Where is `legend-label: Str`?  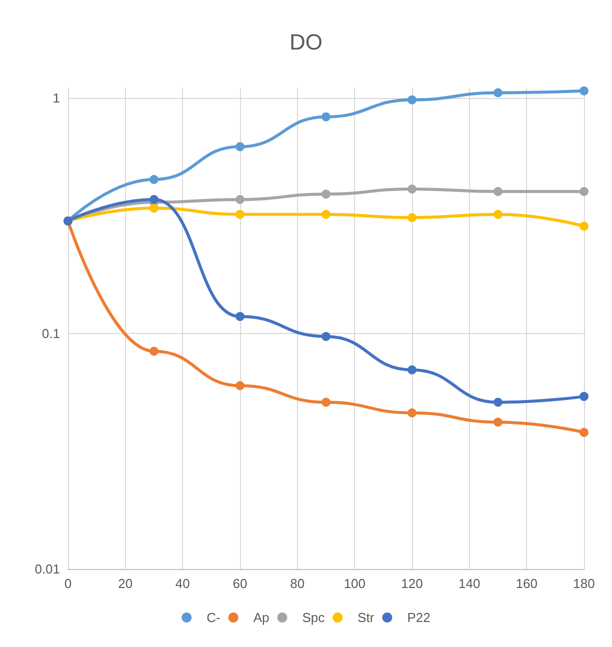 legend-label: Str is located at coordinates (366, 617).